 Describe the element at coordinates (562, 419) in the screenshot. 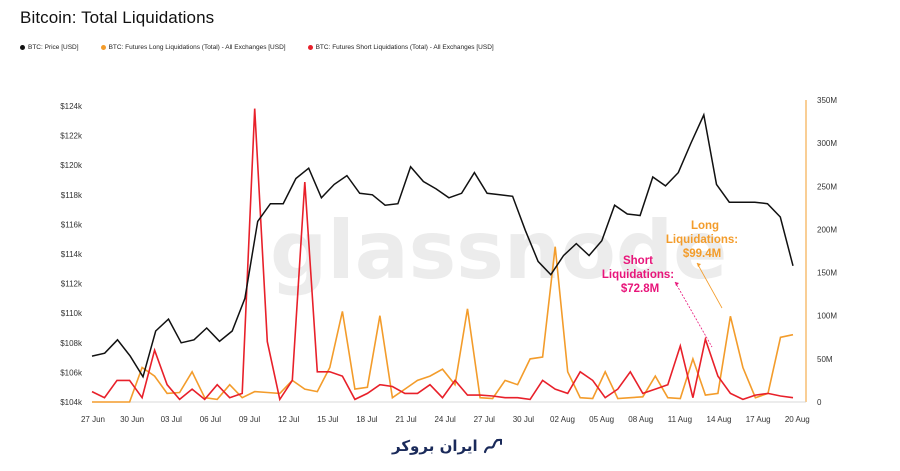

I see `x-tick-label: 02 Aug` at that location.